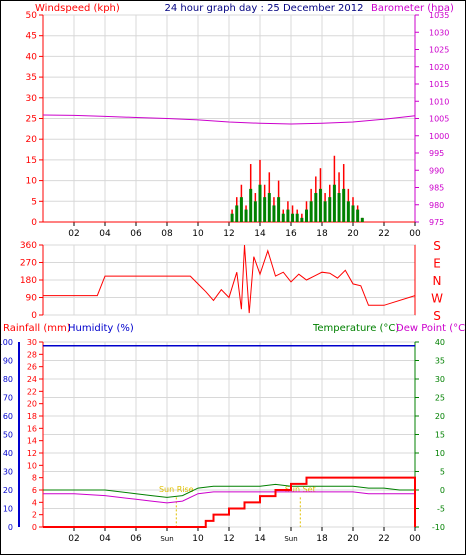  I want to click on wind-baro-x-tick-label: 16, so click(291, 234).